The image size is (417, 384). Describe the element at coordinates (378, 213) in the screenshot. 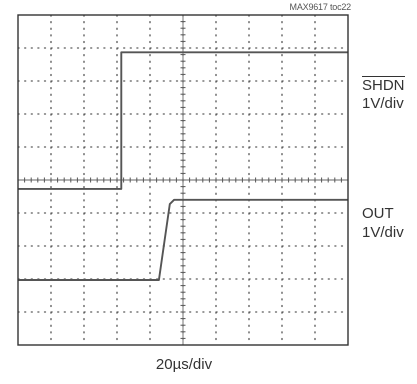

I see `series-label-out: OUT` at that location.